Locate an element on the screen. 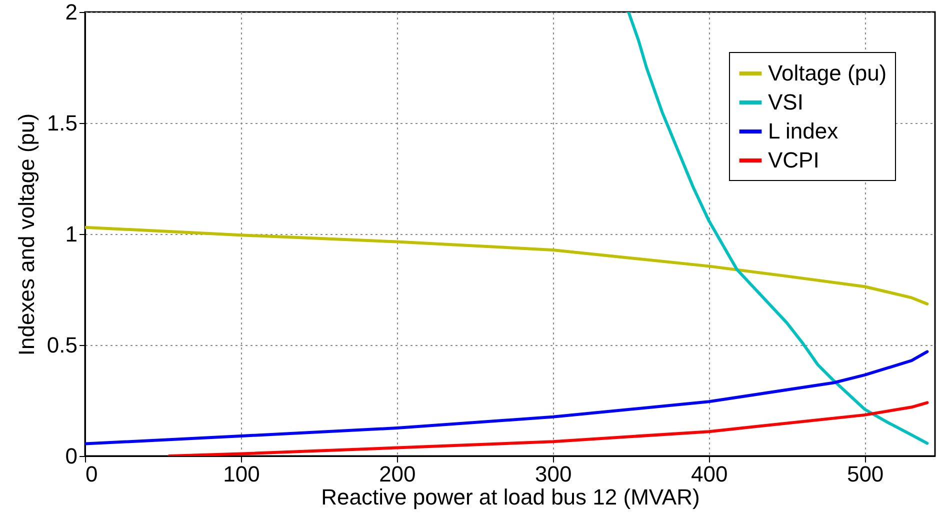  legend-label: Voltage (pu) is located at coordinates (827, 73).